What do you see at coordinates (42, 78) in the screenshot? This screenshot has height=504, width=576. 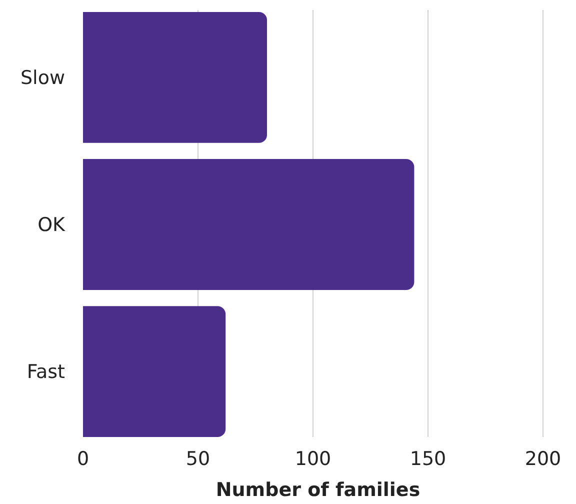 I see `y-tick-label: Slow` at bounding box center [42, 78].